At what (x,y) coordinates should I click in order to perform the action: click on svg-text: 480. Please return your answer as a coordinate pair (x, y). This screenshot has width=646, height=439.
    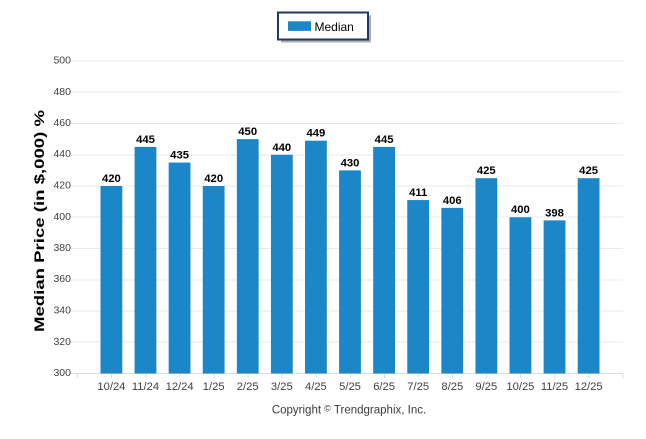
    Looking at the image, I should click on (62, 92).